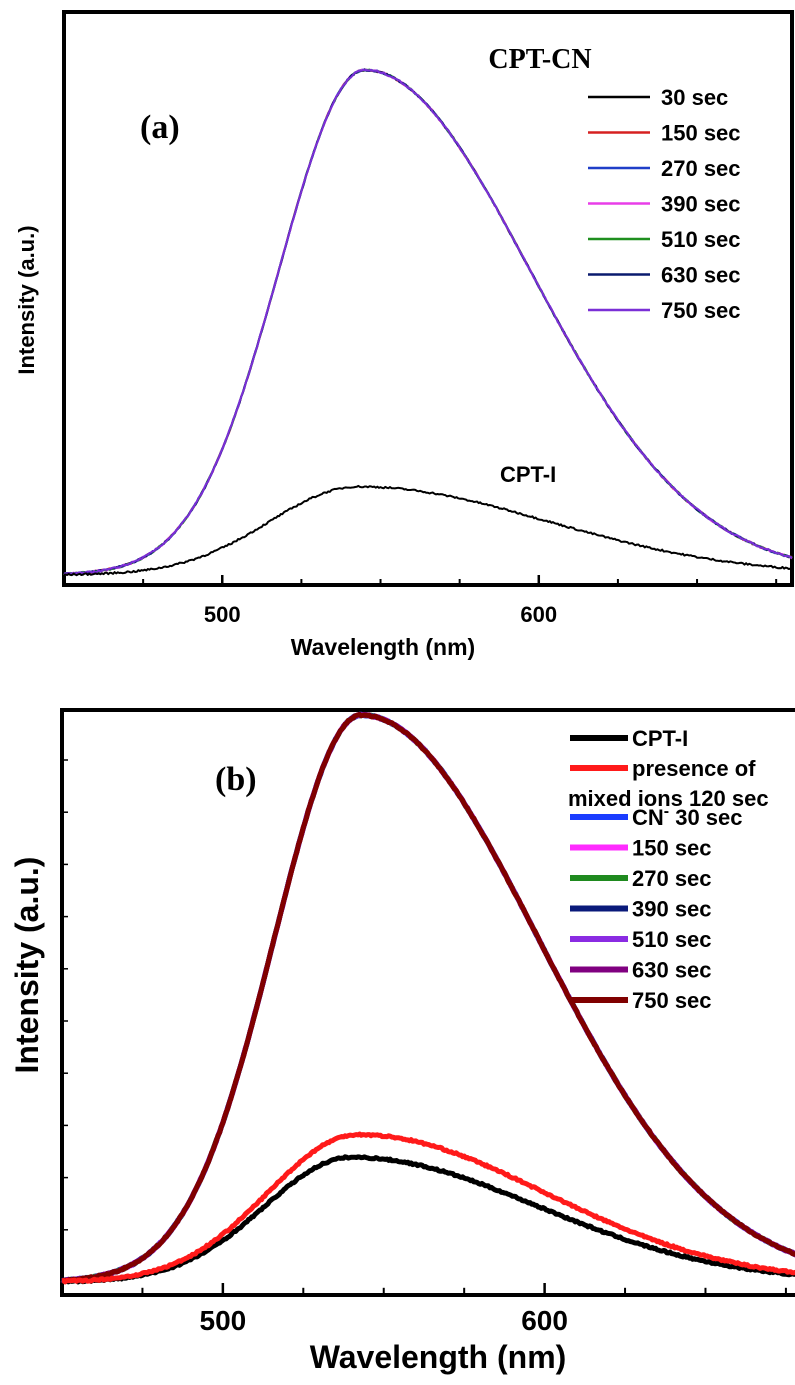 This screenshot has width=795, height=1385. Describe the element at coordinates (420, 601) in the screenshot. I see `x-ticks-a: 500 600` at that location.